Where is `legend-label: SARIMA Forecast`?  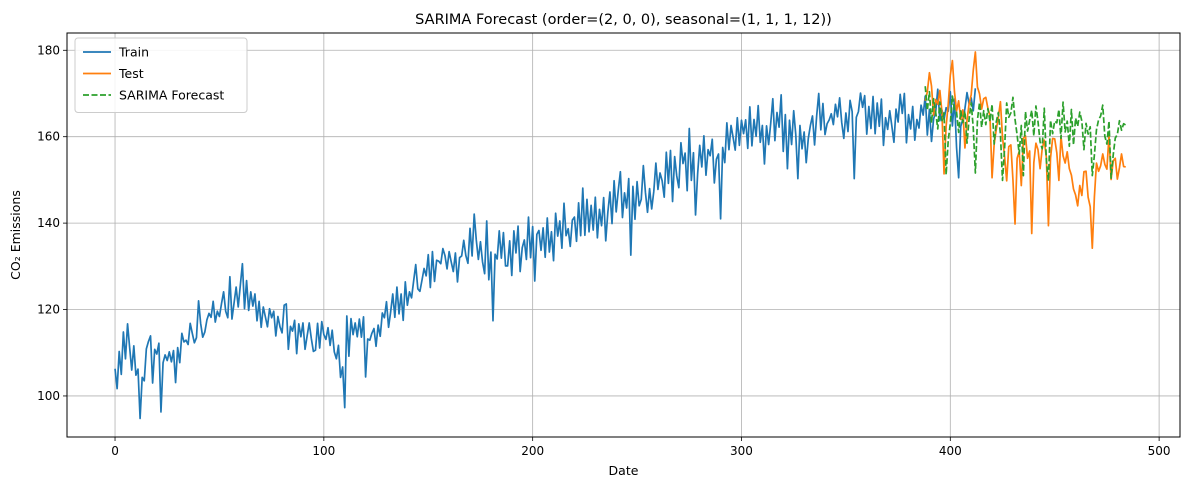 legend-label: SARIMA Forecast is located at coordinates (171, 95).